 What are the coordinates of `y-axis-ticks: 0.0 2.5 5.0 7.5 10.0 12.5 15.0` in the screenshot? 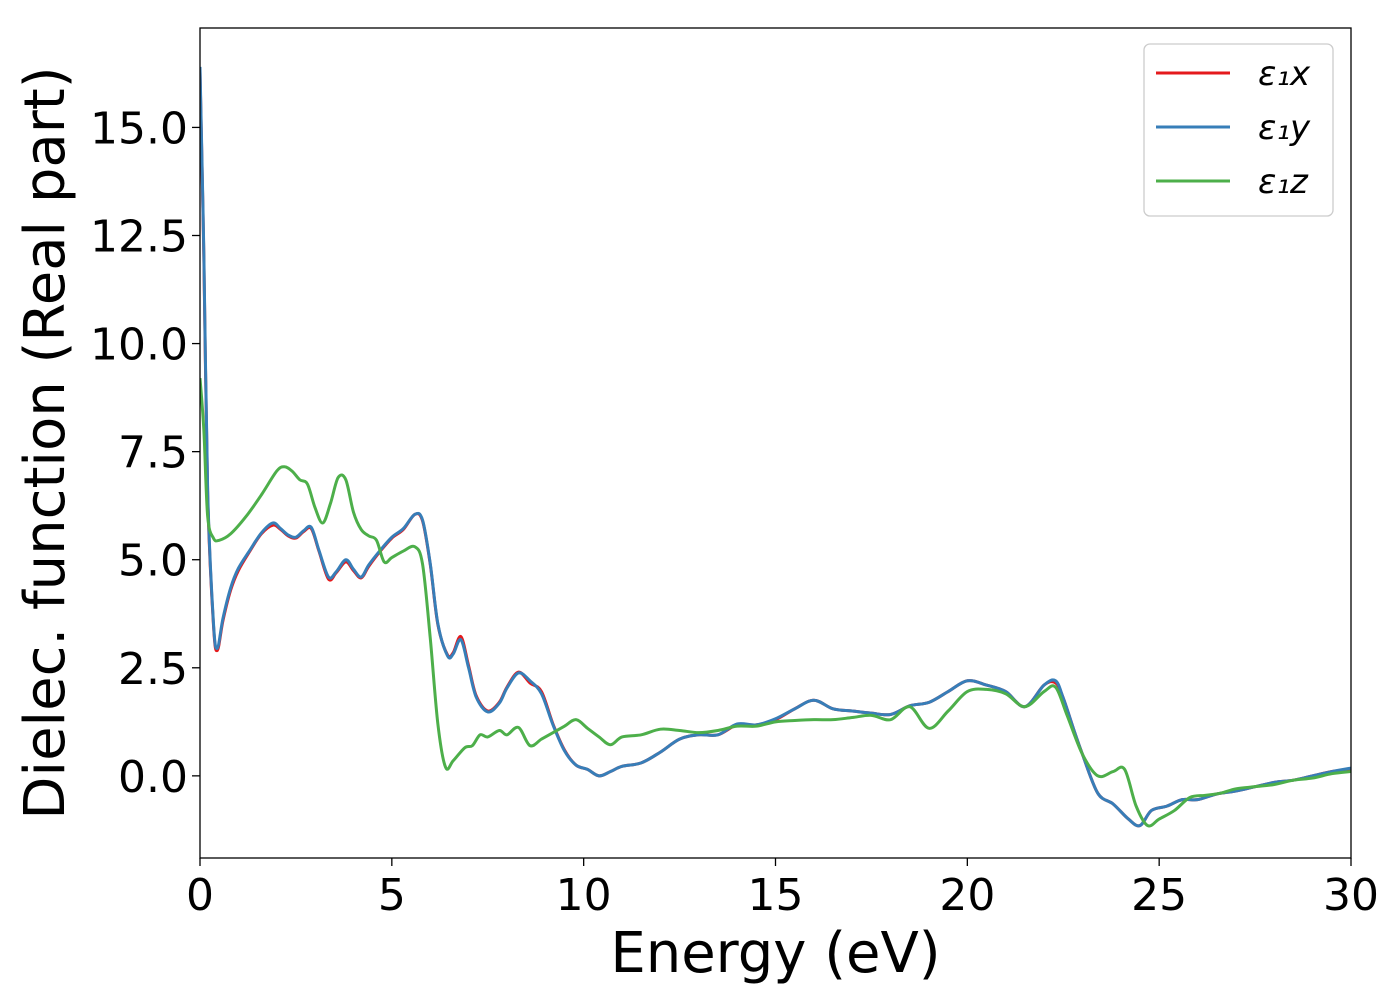 It's located at (145, 453).